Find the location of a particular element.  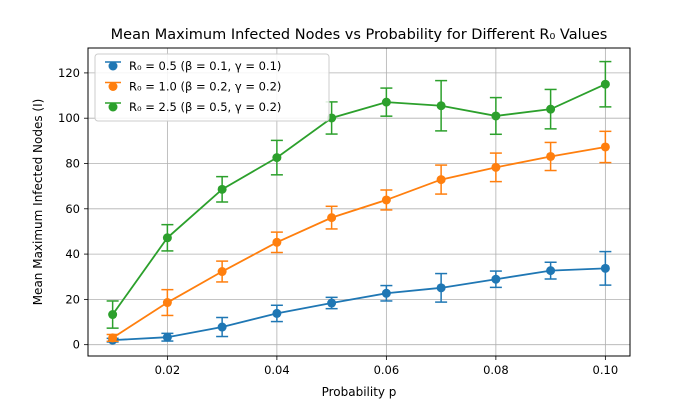

legend-item: R₀ = 2.5 (β = 0.5, γ = 0.2) is located at coordinates (193, 107).